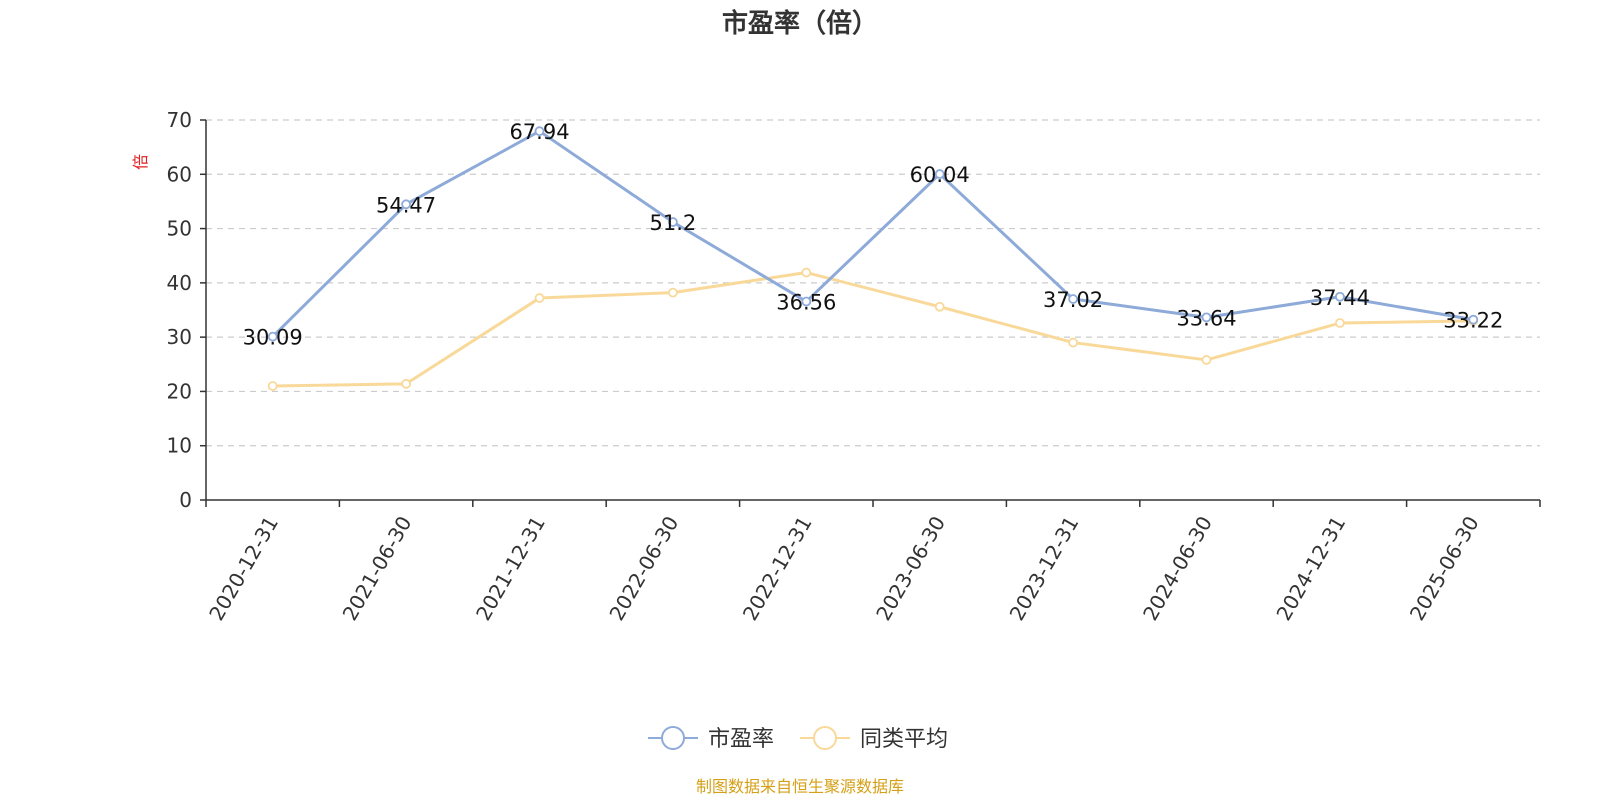 Image resolution: width=1600 pixels, height=800 pixels. I want to click on legend-label-peer-average: 同类平均, so click(904, 739).